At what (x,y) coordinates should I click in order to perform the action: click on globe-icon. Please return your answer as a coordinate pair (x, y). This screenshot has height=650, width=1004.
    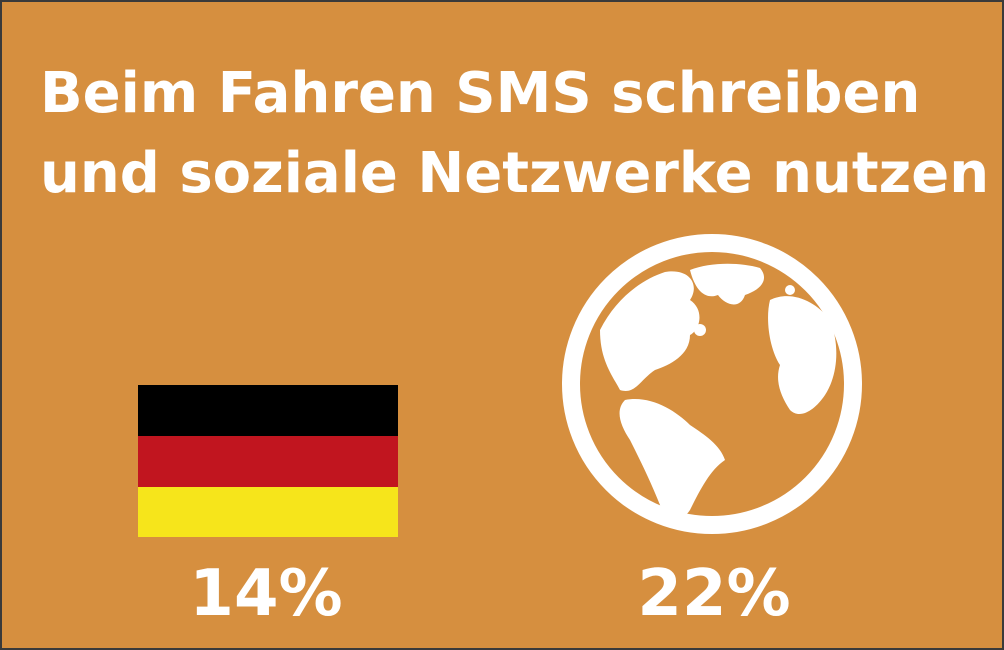
    Looking at the image, I should click on (712, 384).